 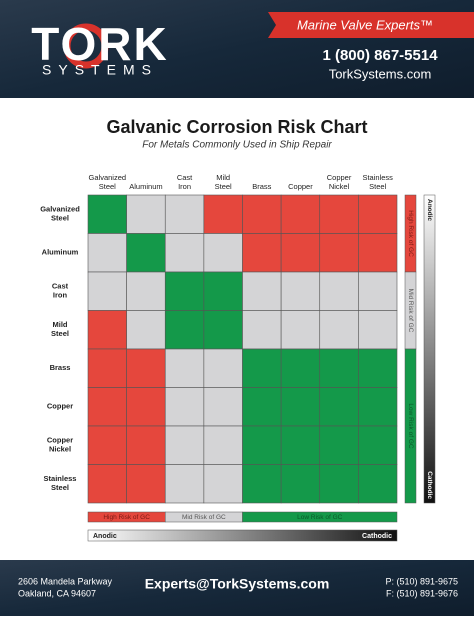 I want to click on email: Experts@TorkSystems.com, so click(x=237, y=584).